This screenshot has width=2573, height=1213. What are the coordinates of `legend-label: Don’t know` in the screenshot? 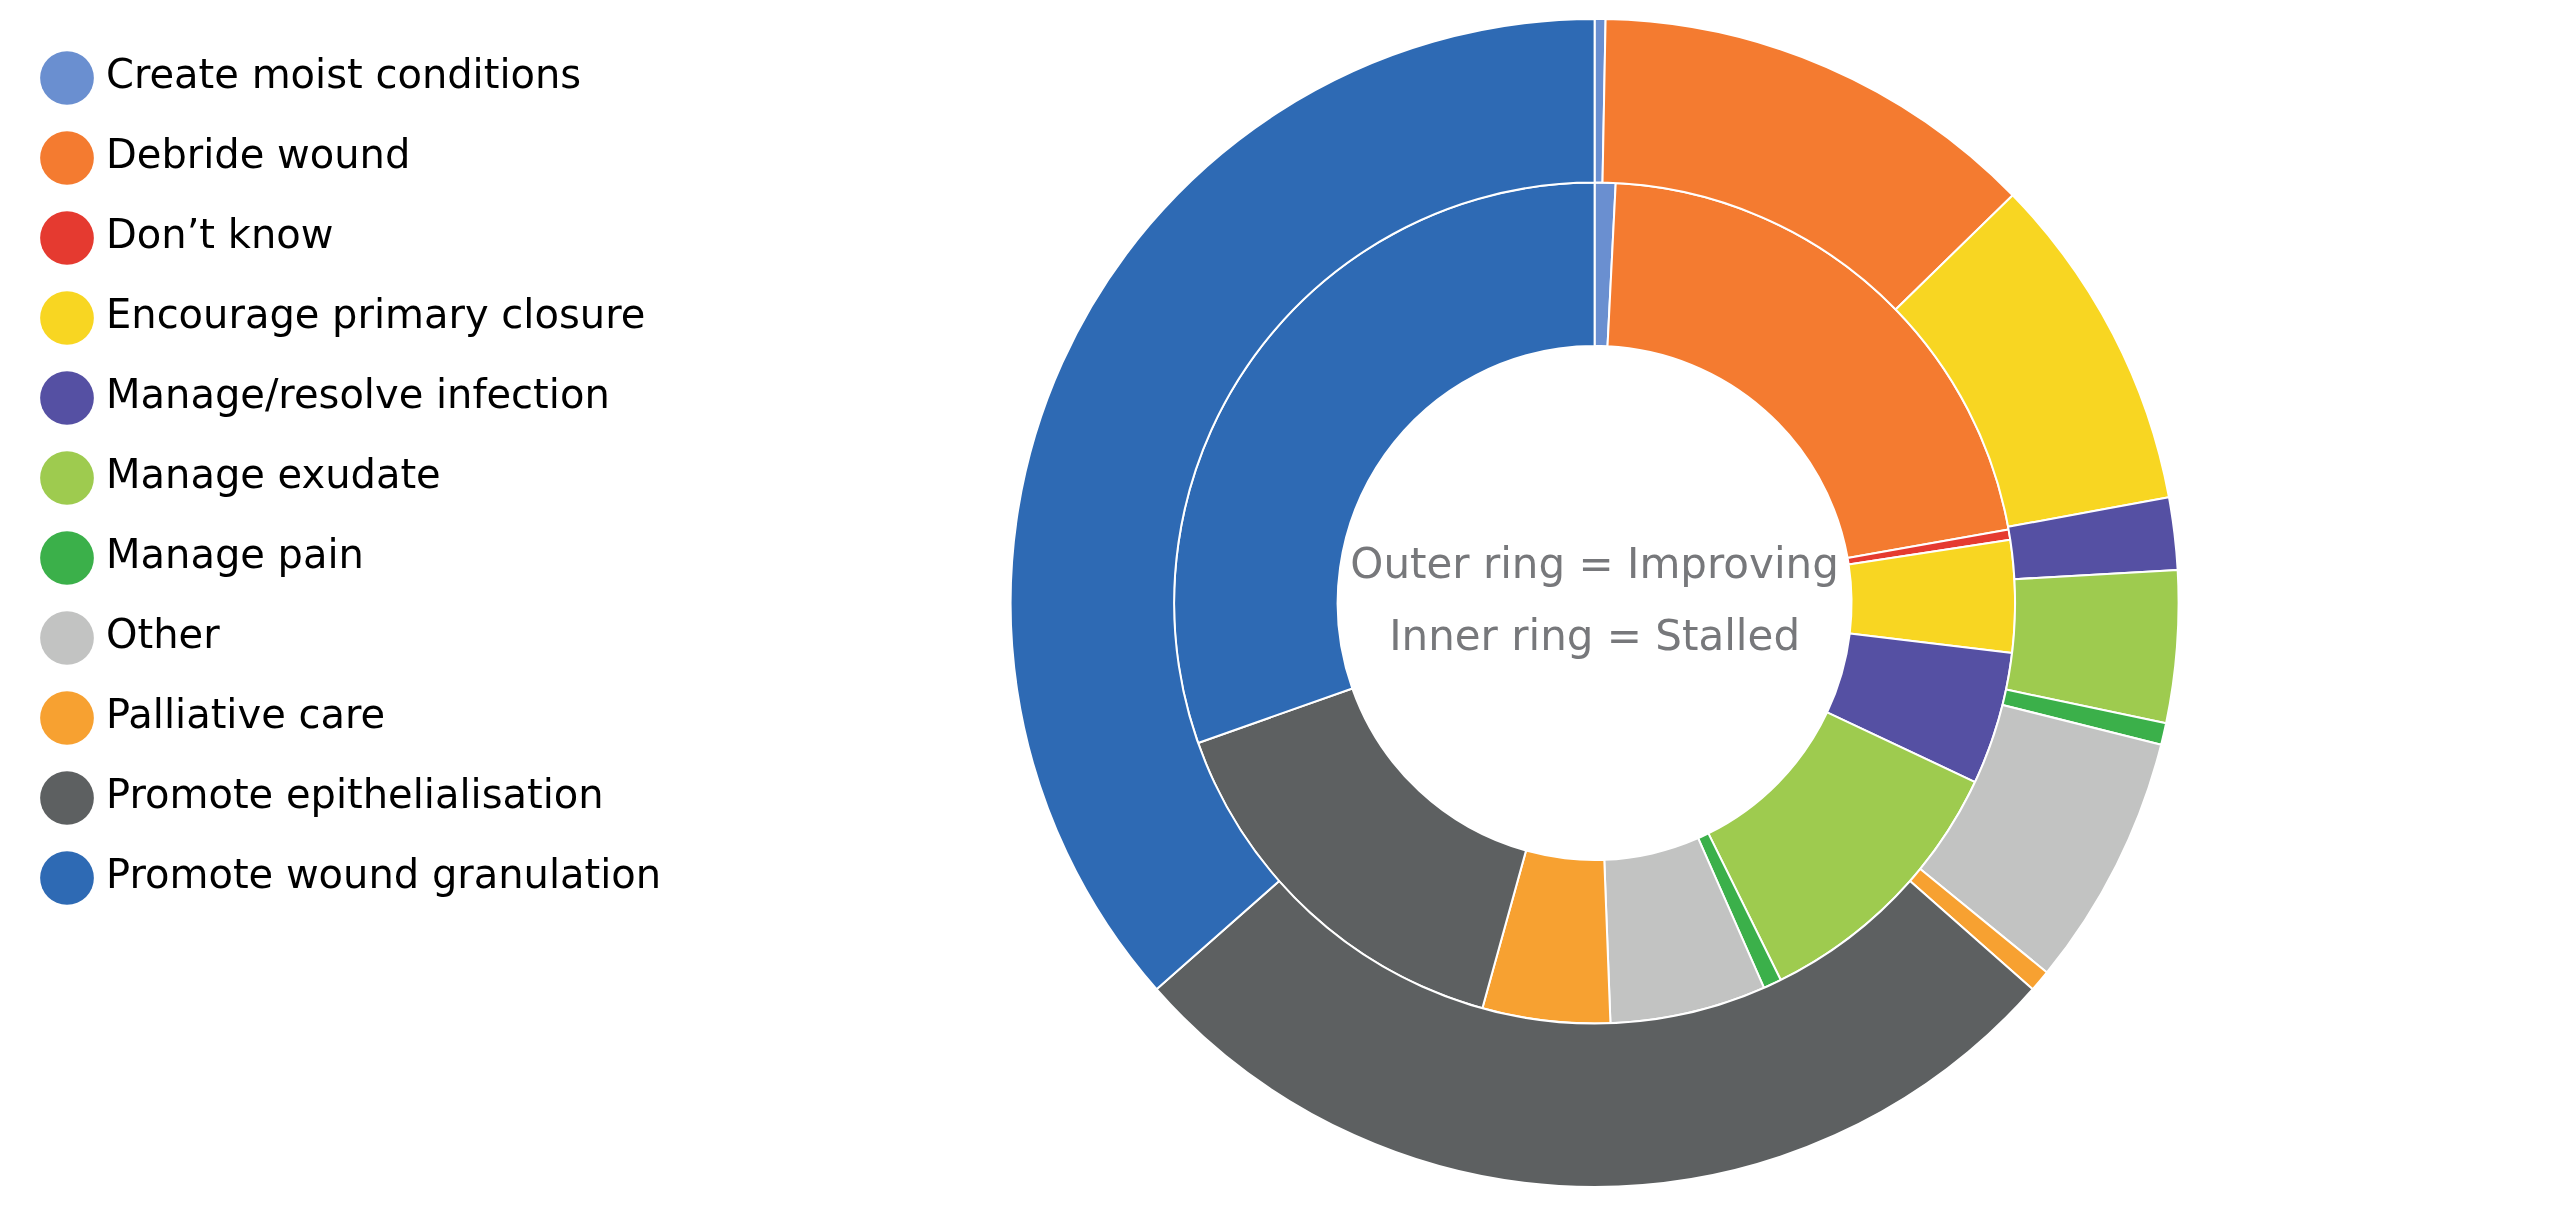 It's located at (220, 234).